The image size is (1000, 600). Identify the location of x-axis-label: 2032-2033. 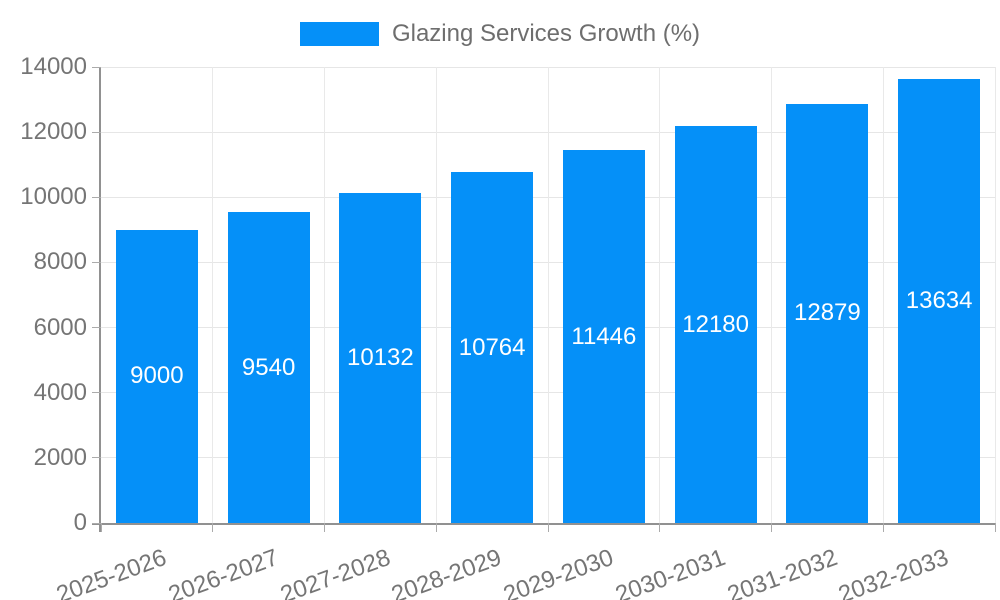
(894, 572).